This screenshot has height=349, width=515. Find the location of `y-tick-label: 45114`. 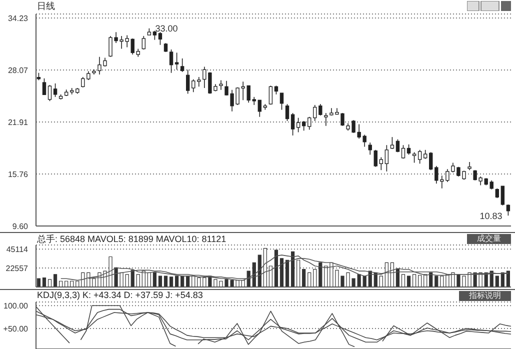

y-tick-label: 45114 is located at coordinates (17, 249).